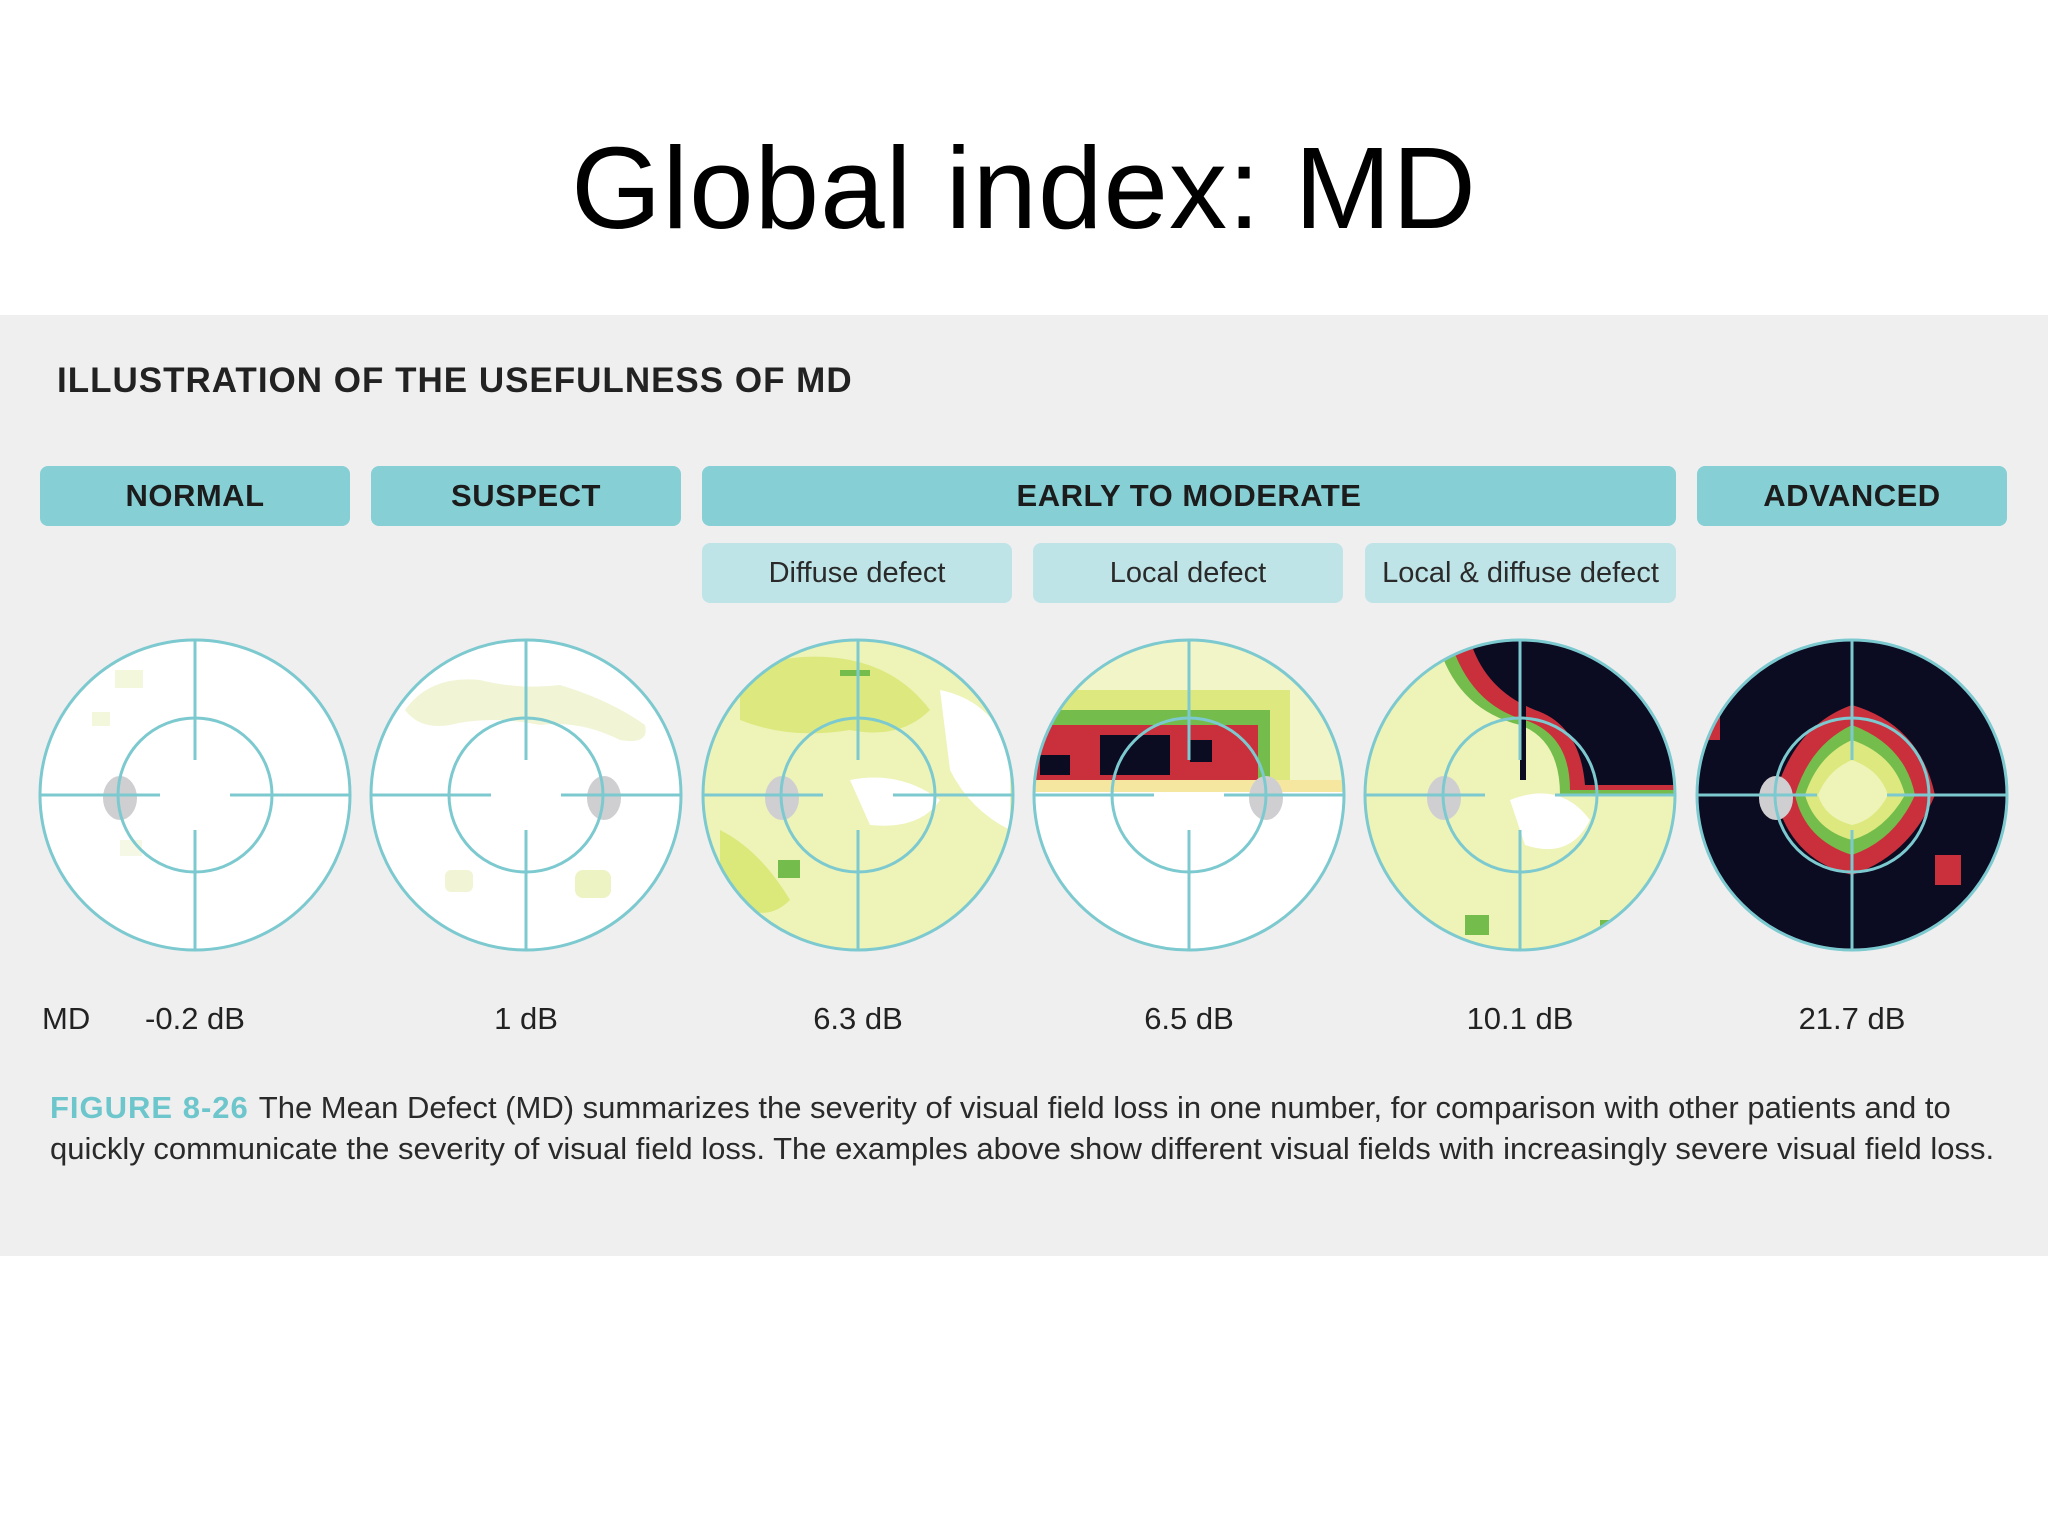 The width and height of the screenshot is (2048, 1536). What do you see at coordinates (1829, 792) in the screenshot?
I see `field-advanced-fill` at bounding box center [1829, 792].